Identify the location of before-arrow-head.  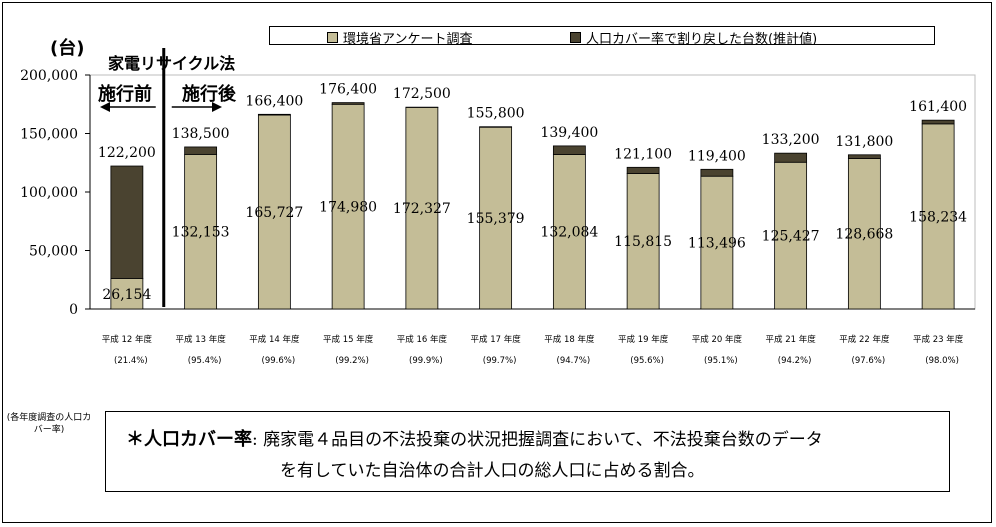
(105, 107).